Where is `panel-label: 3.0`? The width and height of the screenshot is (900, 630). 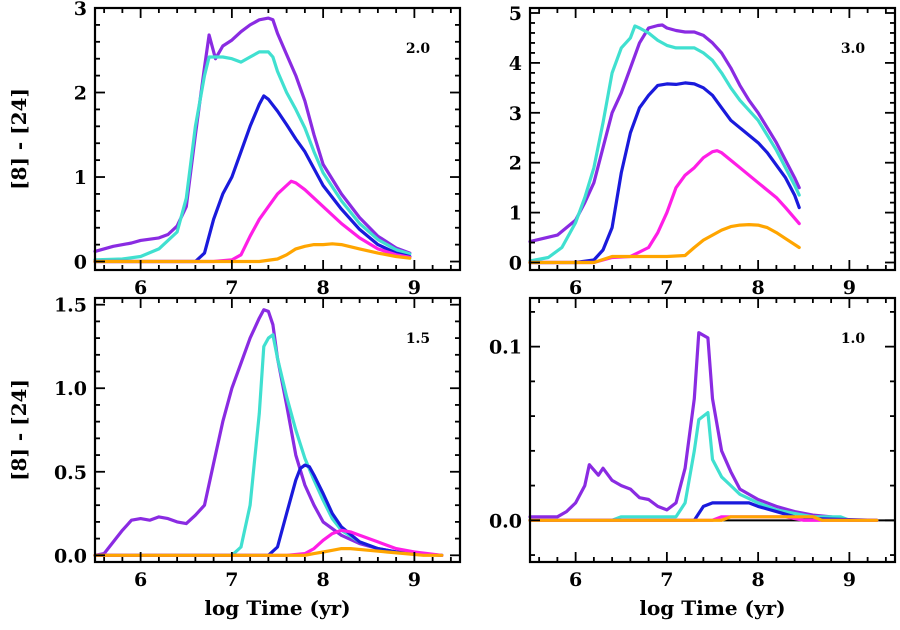 panel-label: 3.0 is located at coordinates (853, 49).